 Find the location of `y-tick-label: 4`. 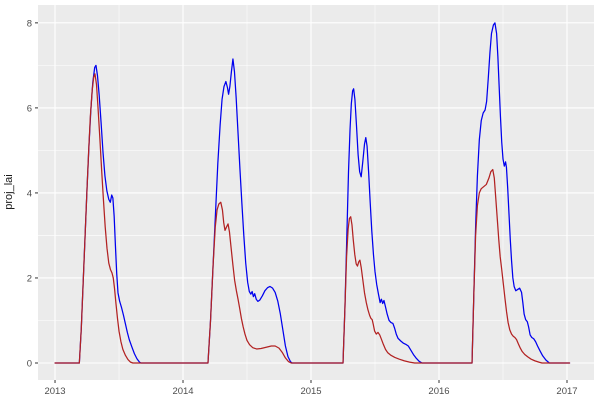

y-tick-label: 4 is located at coordinates (29, 193).